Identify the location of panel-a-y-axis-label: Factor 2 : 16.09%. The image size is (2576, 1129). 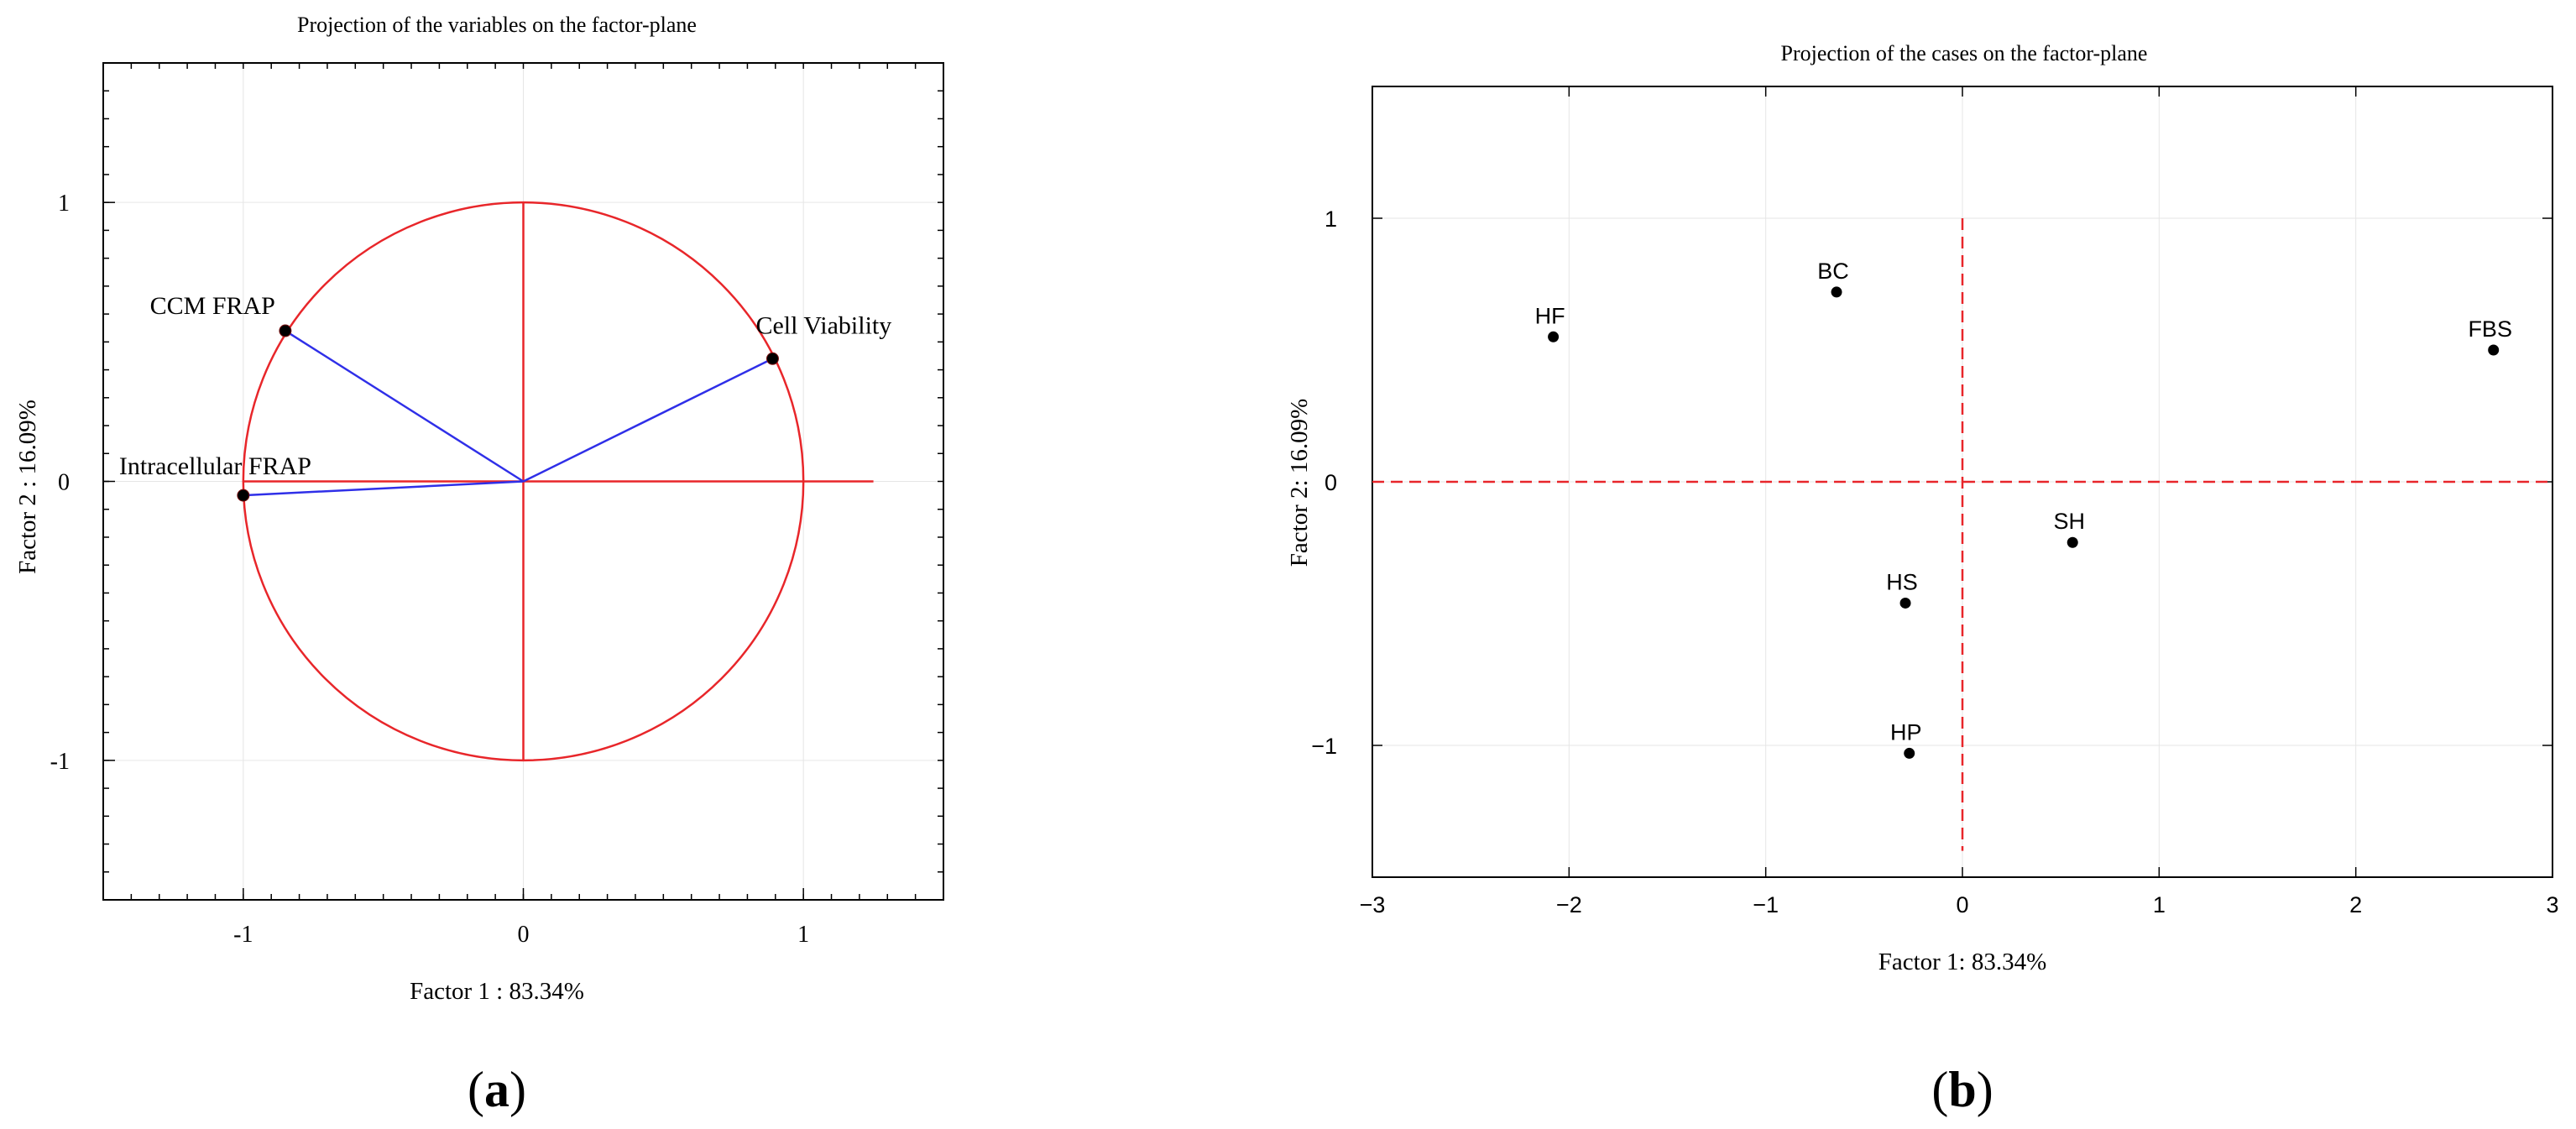
(27, 487).